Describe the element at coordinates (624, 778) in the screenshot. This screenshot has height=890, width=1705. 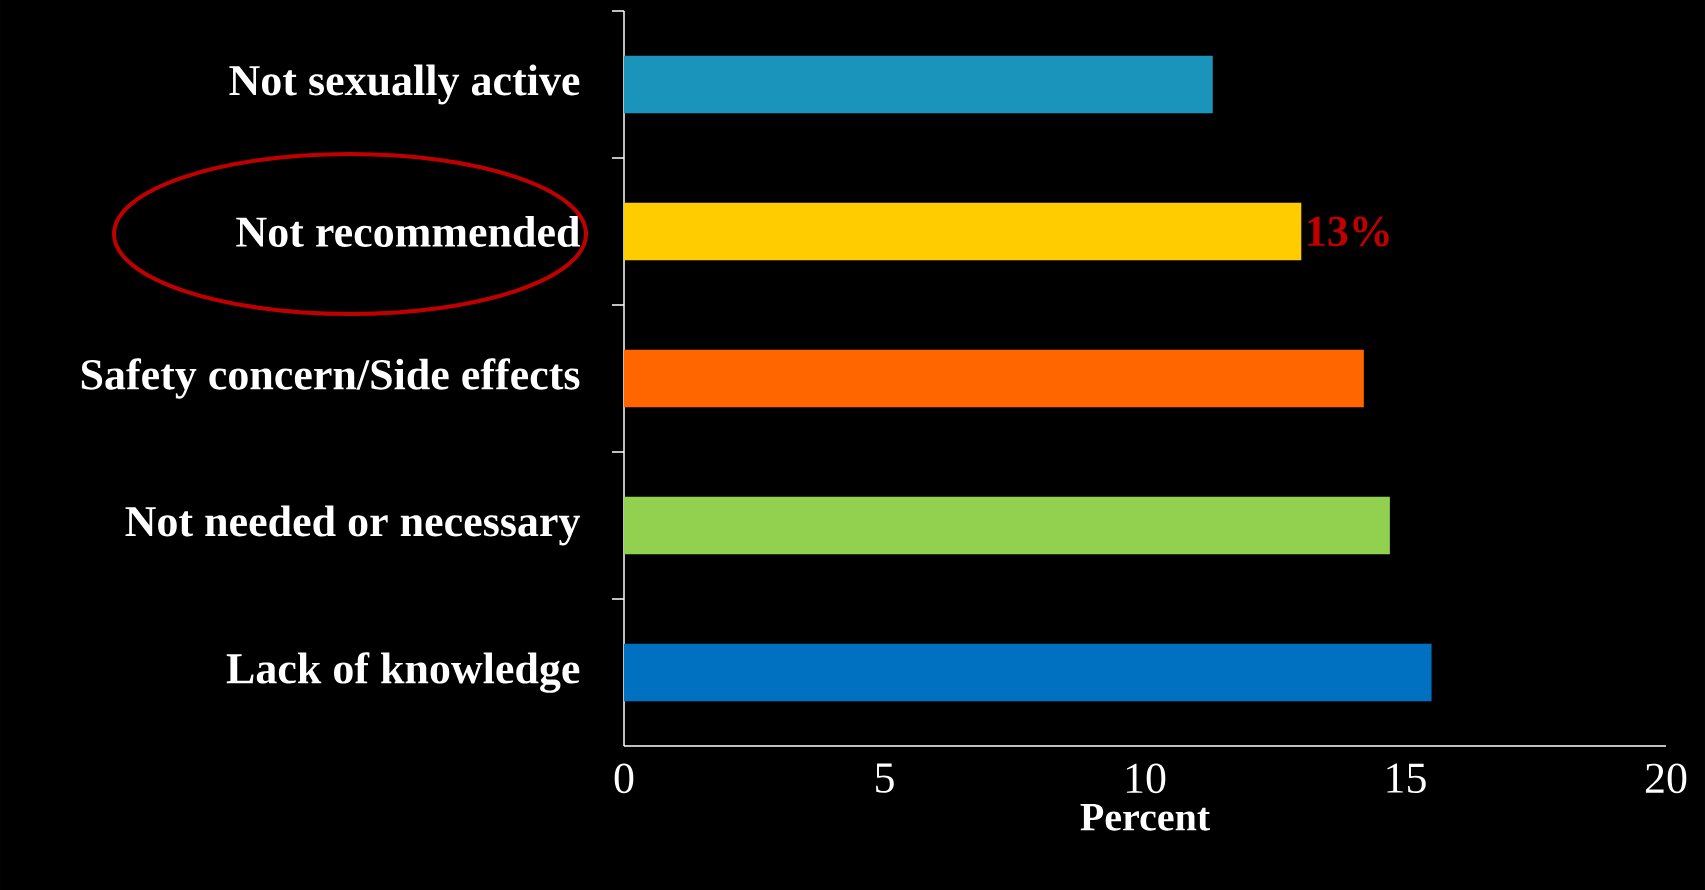
I see `x-tick-label: 0` at that location.